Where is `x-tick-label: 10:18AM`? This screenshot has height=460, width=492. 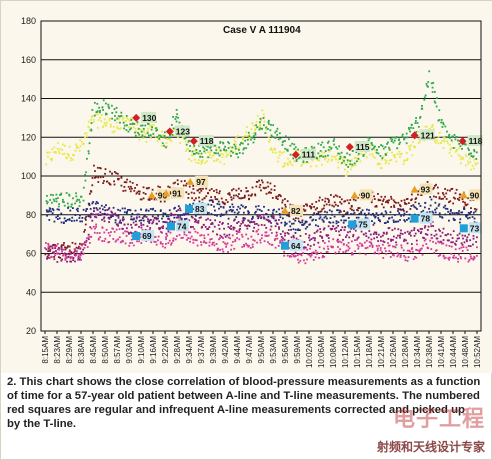
x-tick-label: 10:18AM is located at coordinates (369, 352).